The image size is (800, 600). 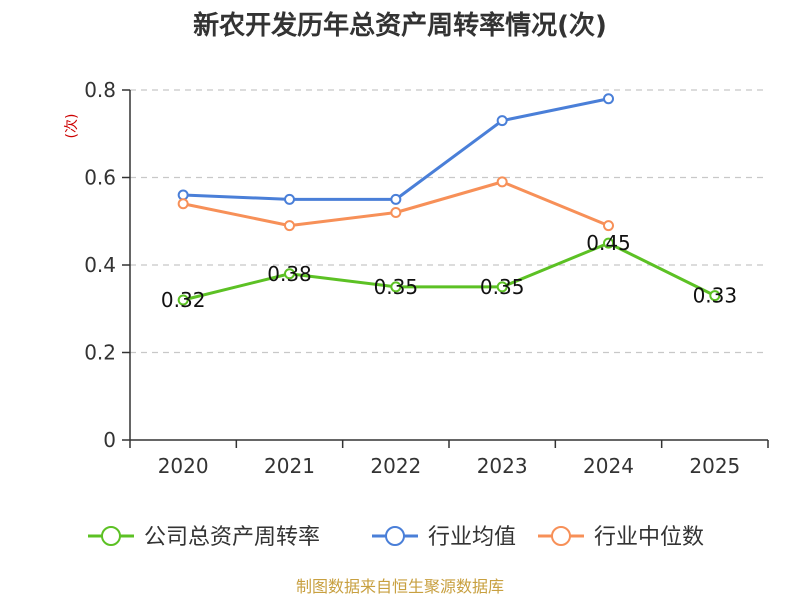 I want to click on legend-item-0: 公司总资产周转率, so click(x=204, y=537).